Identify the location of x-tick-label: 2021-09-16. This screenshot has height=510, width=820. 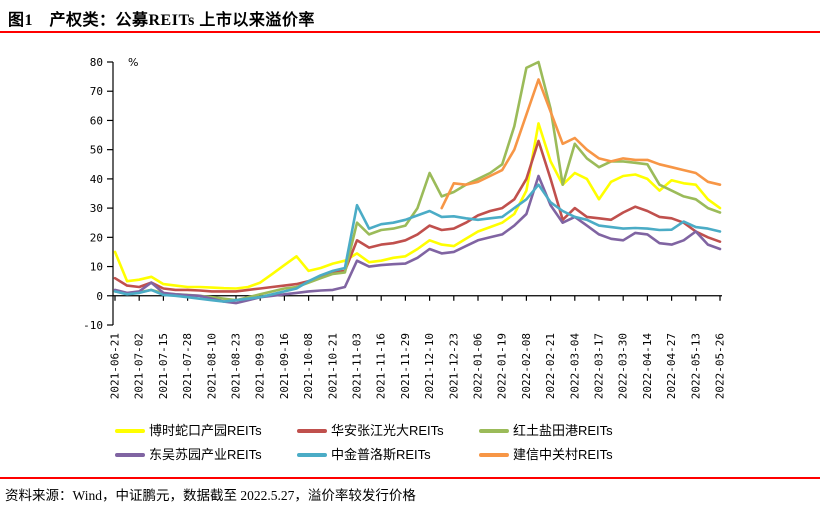
(284, 366).